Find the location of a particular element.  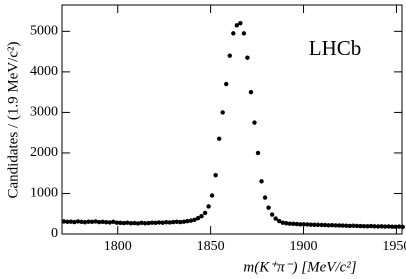

annotation: LHCb is located at coordinates (335, 48).